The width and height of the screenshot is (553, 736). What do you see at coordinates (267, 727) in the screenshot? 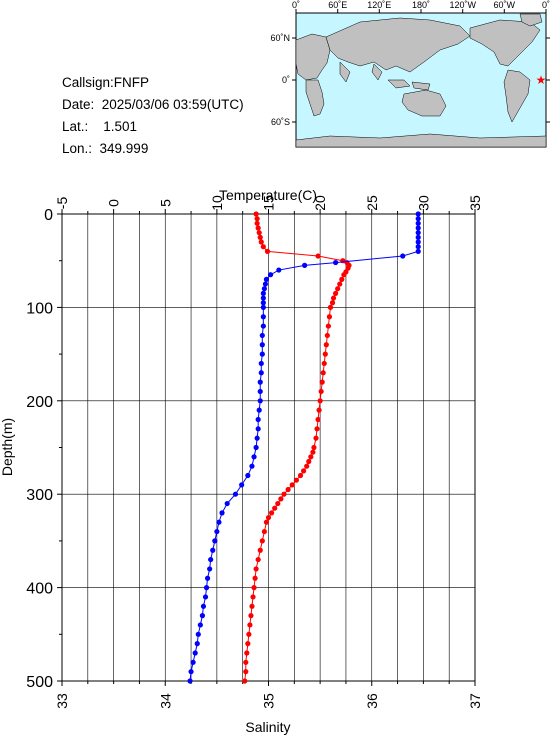
I see `salinity-axis-label: Salinity` at bounding box center [267, 727].